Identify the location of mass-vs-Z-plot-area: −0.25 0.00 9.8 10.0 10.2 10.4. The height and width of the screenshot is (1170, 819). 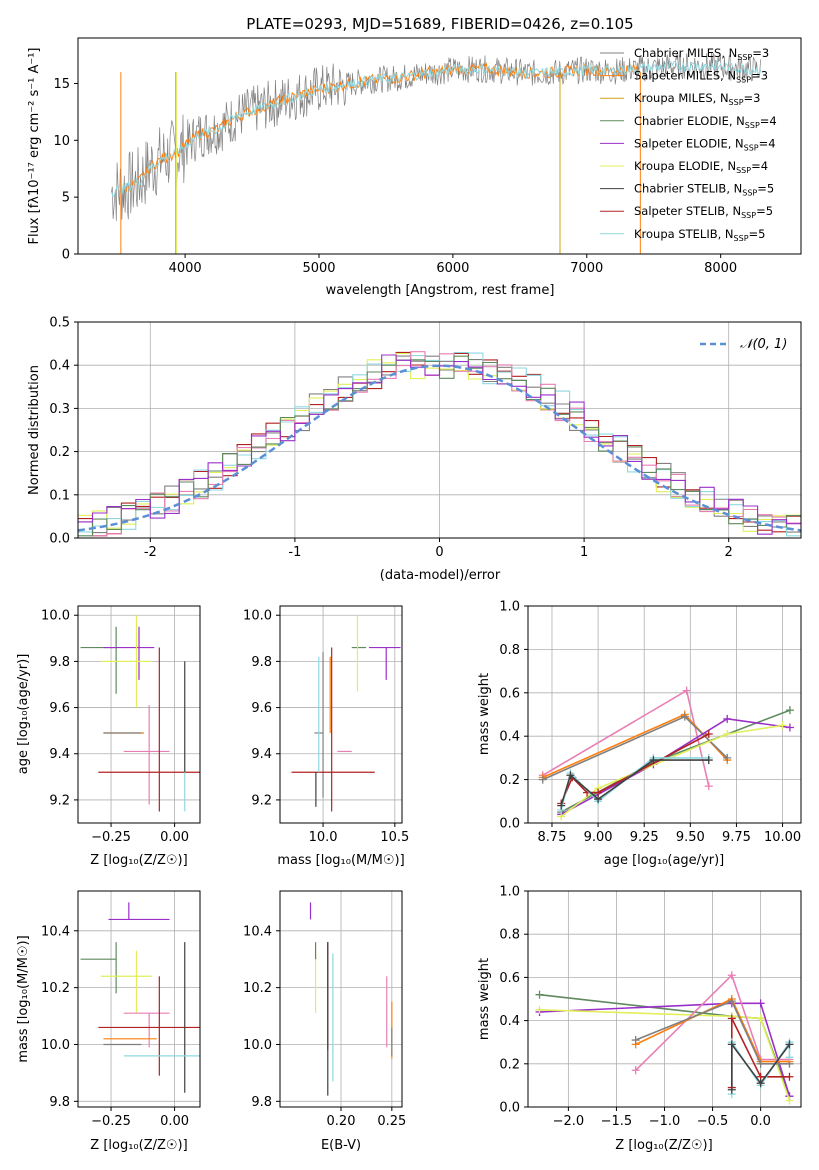
(120, 1010).